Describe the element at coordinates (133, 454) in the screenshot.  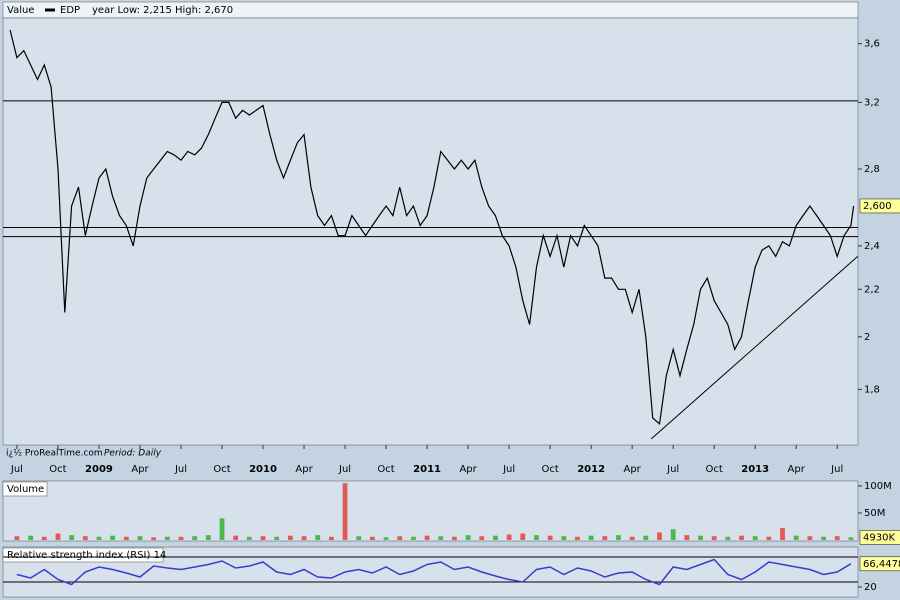
I see `period: Period: Daily` at that location.